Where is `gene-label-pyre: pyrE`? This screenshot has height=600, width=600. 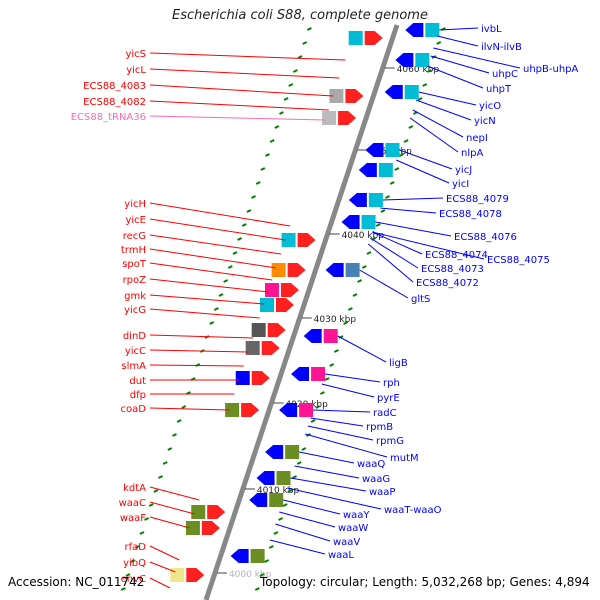
gene-label-pyre: pyrE is located at coordinates (388, 398).